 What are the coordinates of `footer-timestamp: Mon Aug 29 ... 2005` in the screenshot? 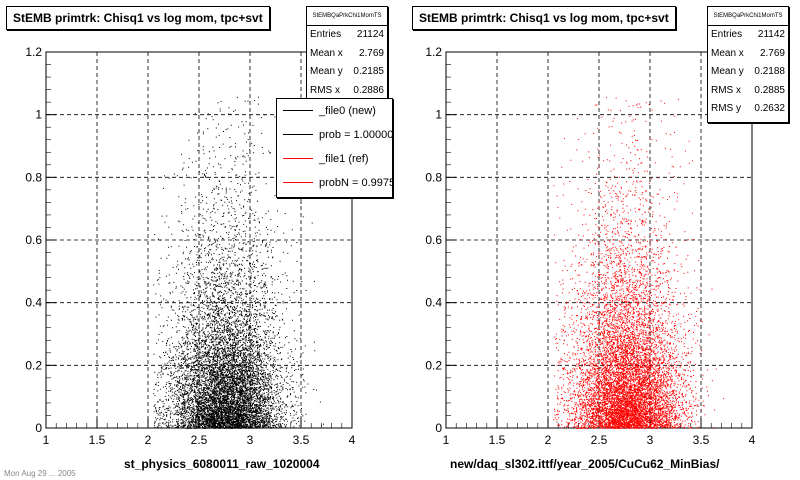 It's located at (40, 473).